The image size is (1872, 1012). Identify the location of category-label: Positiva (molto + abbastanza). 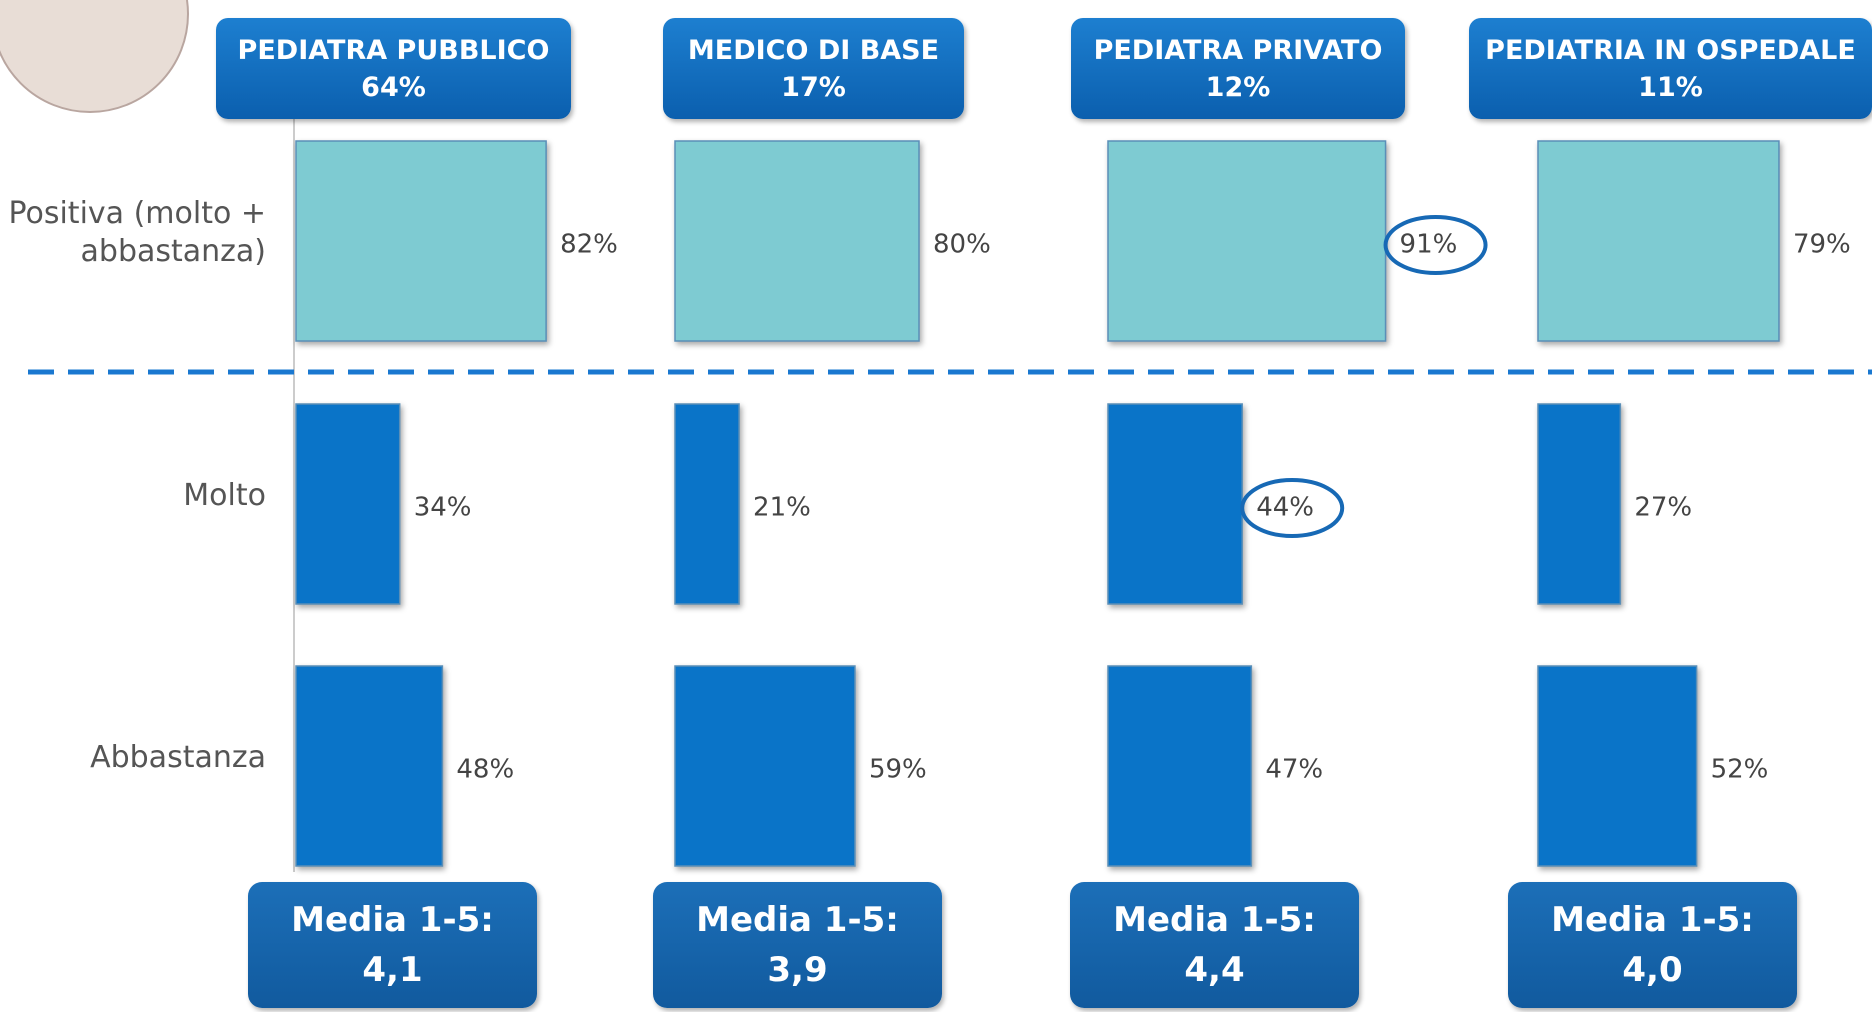
(137, 232).